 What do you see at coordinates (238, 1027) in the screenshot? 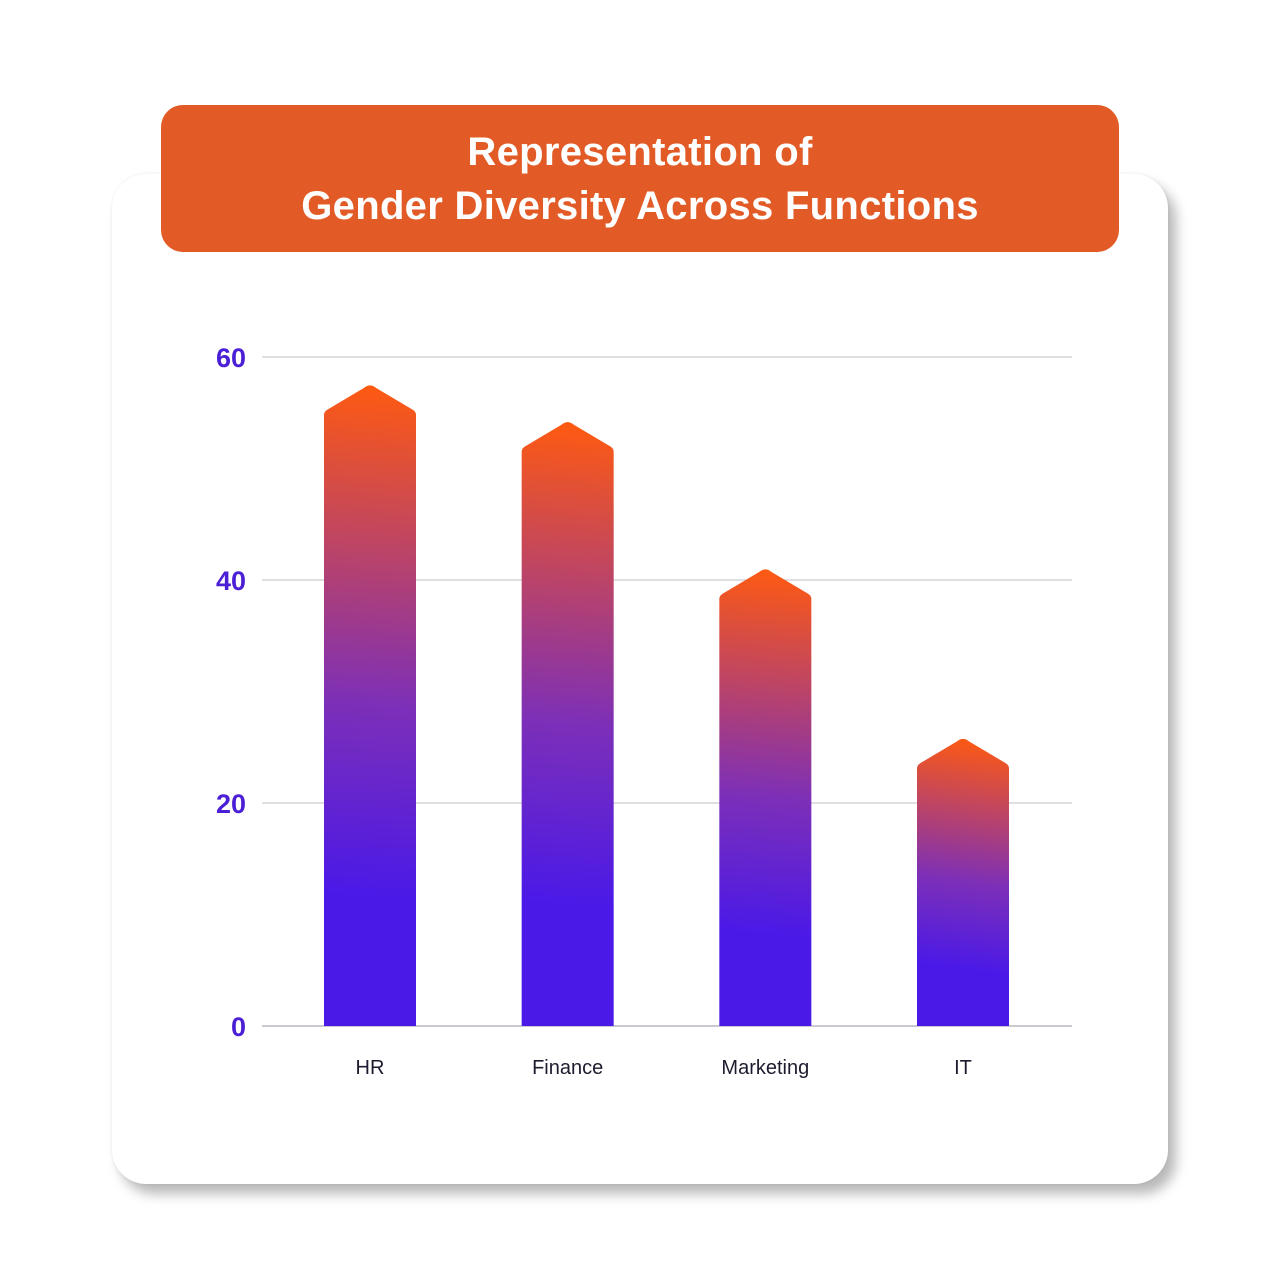
I see `y-tick-label: 0` at bounding box center [238, 1027].